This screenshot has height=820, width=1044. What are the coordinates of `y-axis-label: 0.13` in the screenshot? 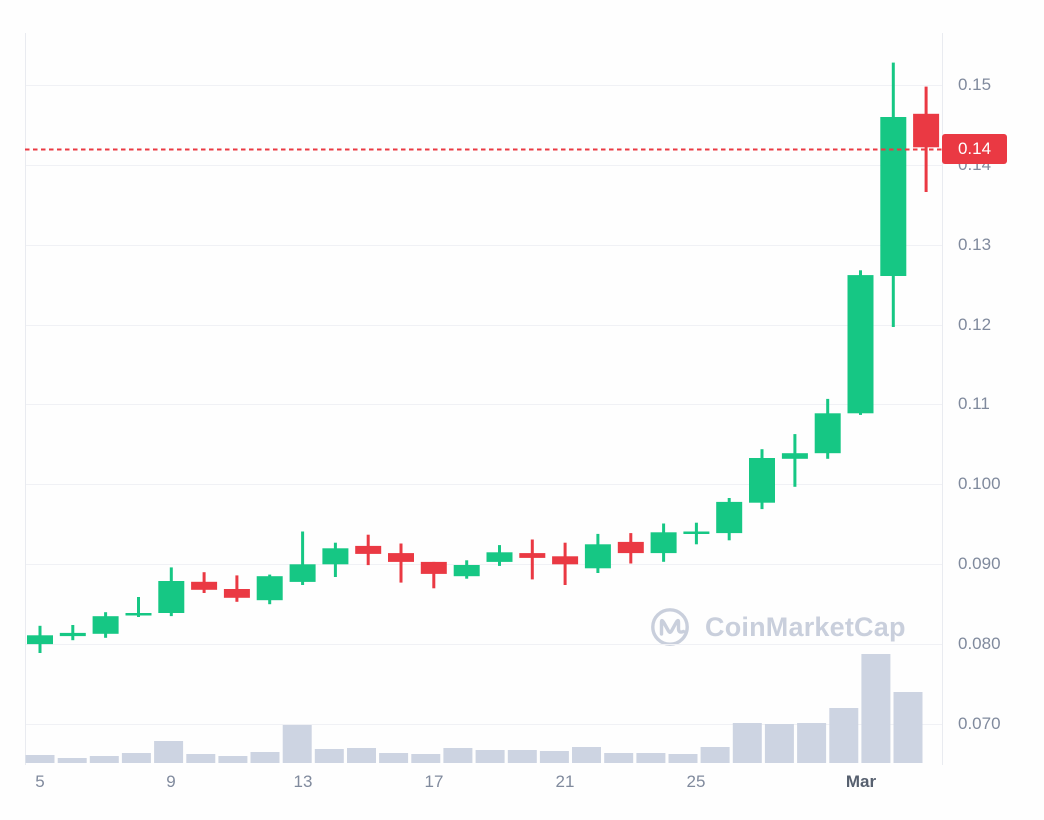 It's located at (975, 244).